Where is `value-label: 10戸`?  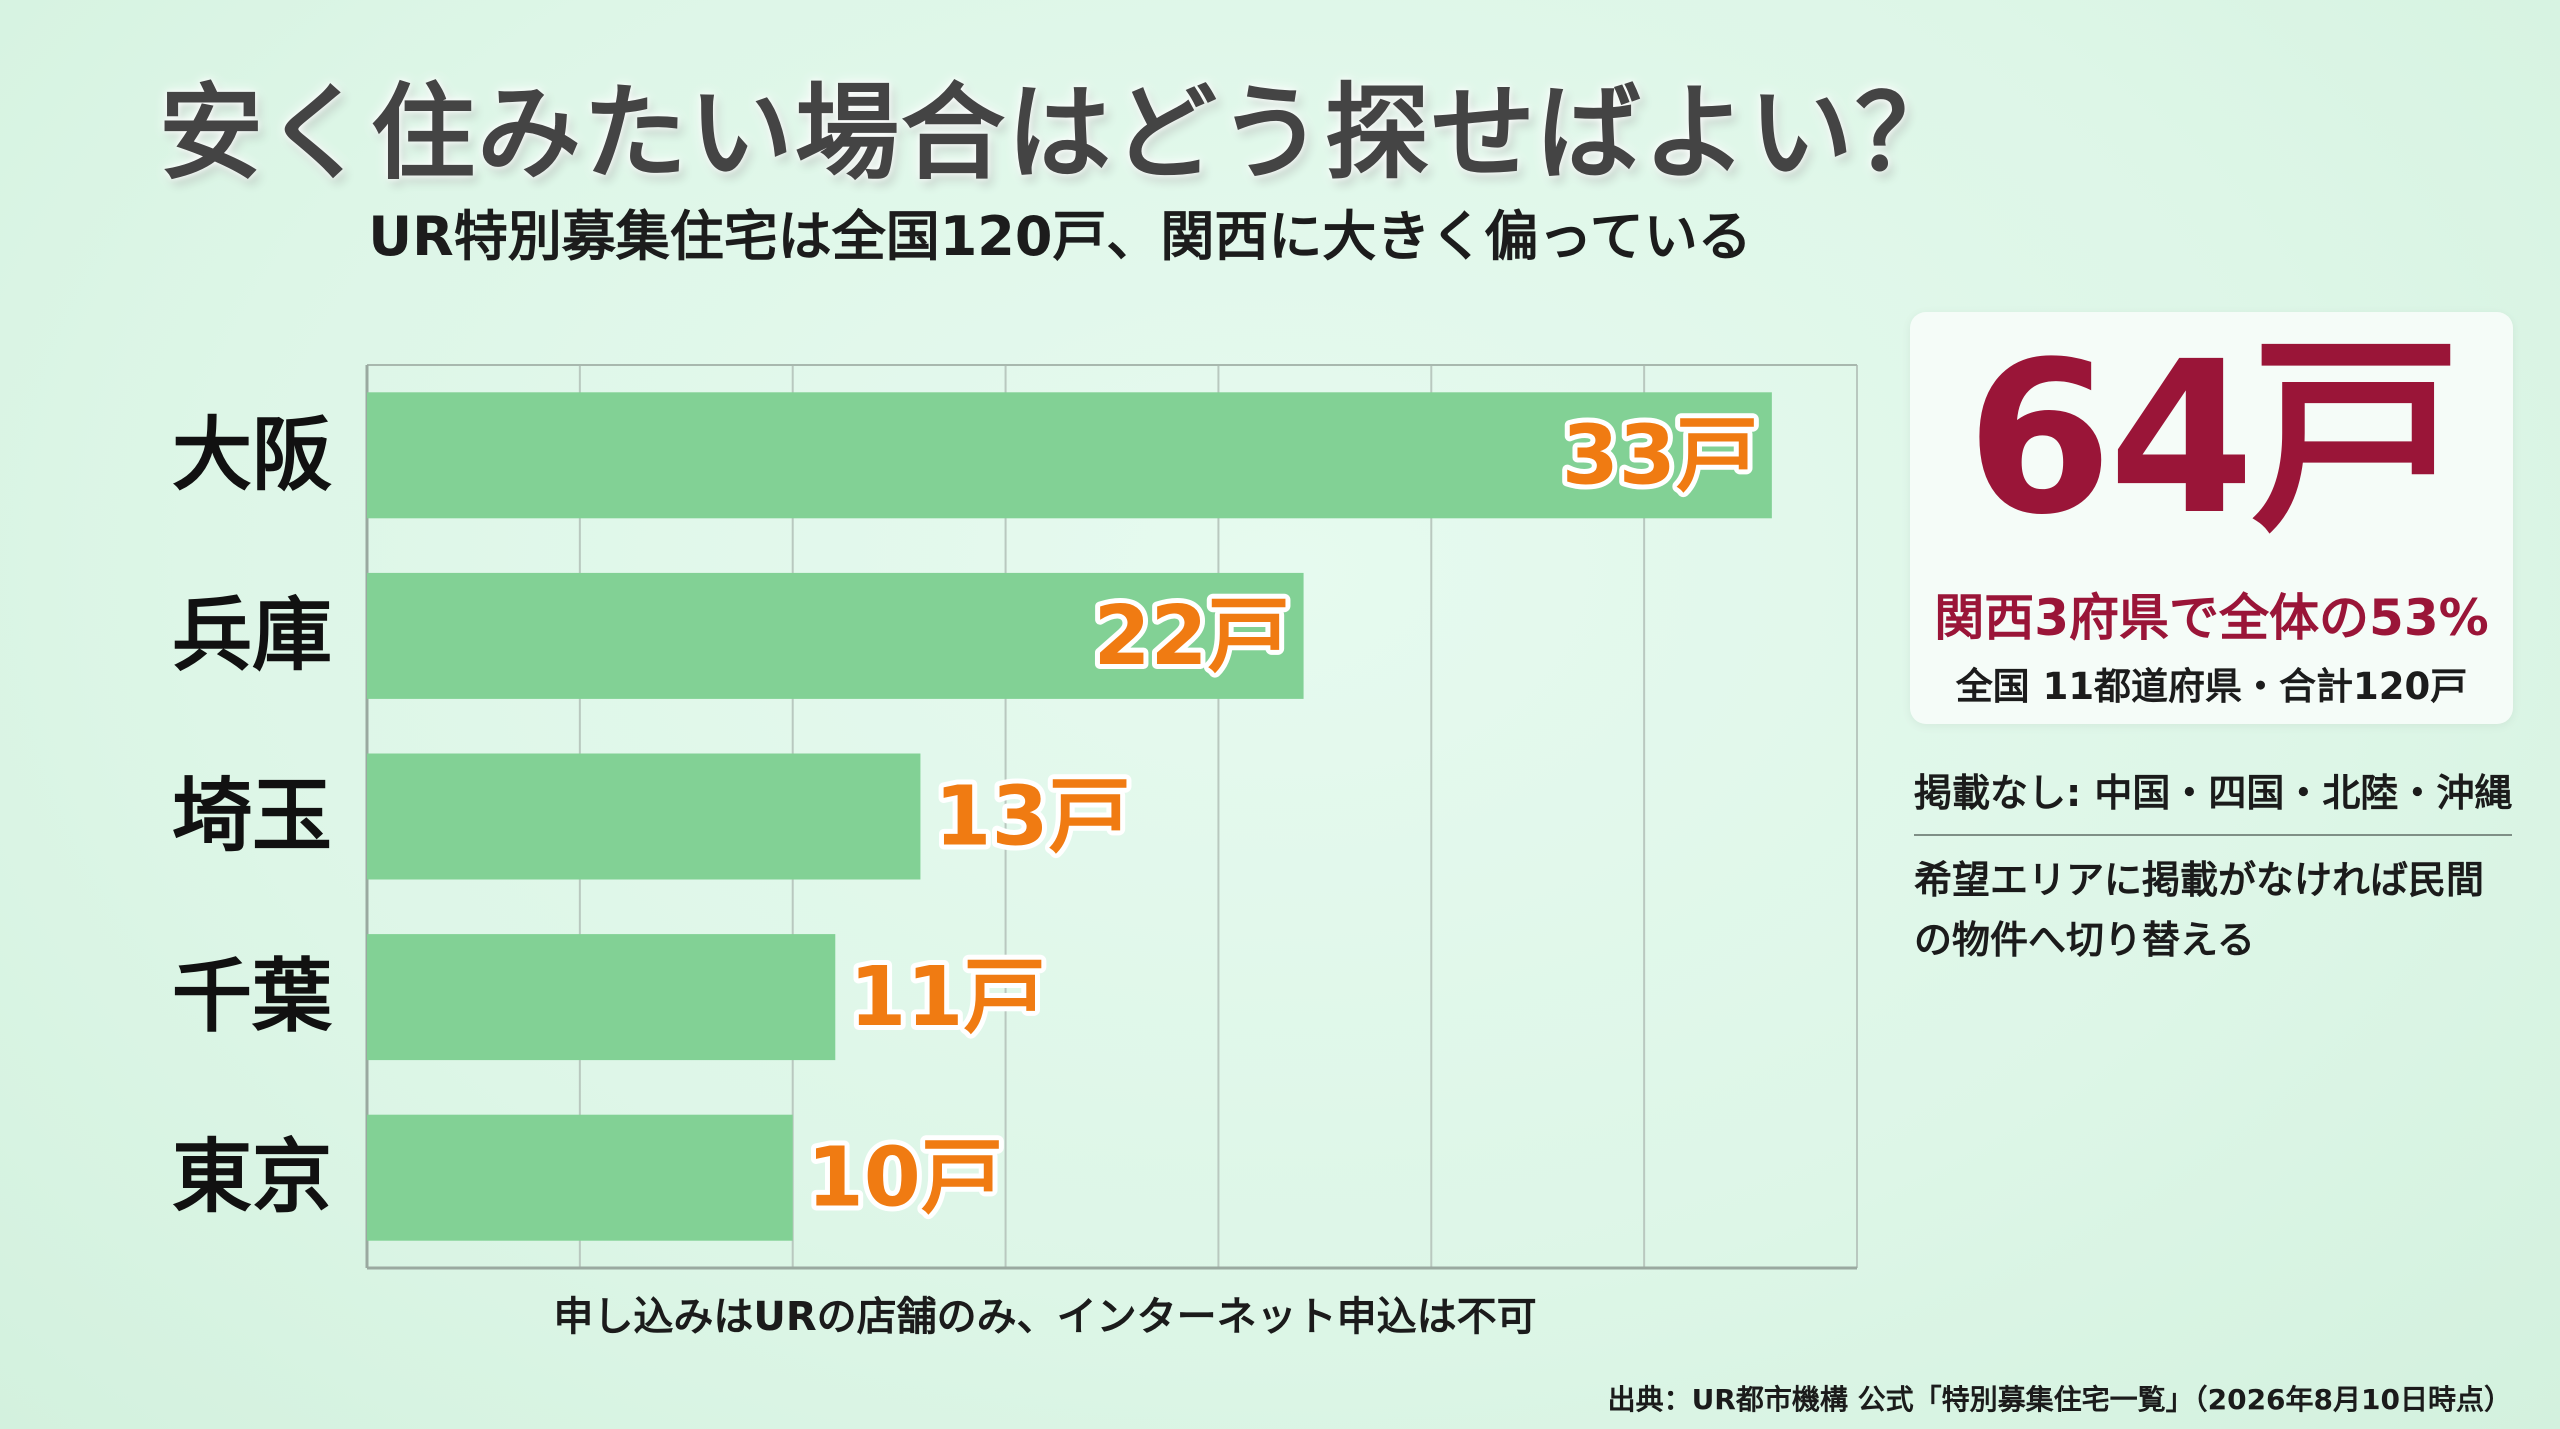
value-label: 10戸 is located at coordinates (905, 1178).